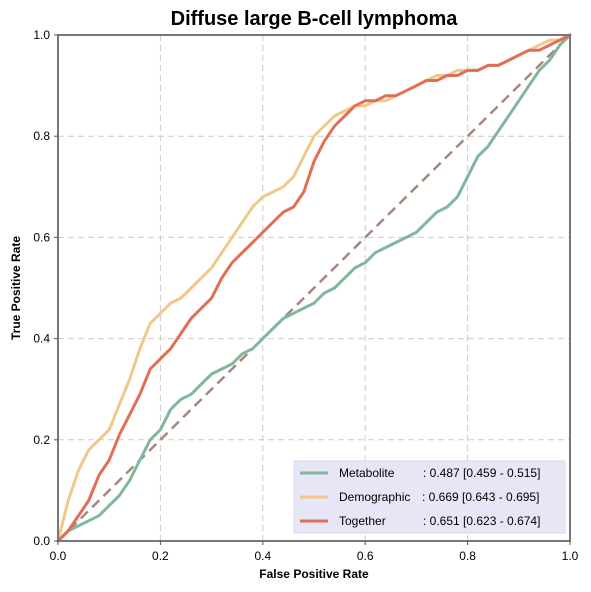 This screenshot has width=591, height=592. Describe the element at coordinates (362, 521) in the screenshot. I see `legend-series-name: Together` at that location.